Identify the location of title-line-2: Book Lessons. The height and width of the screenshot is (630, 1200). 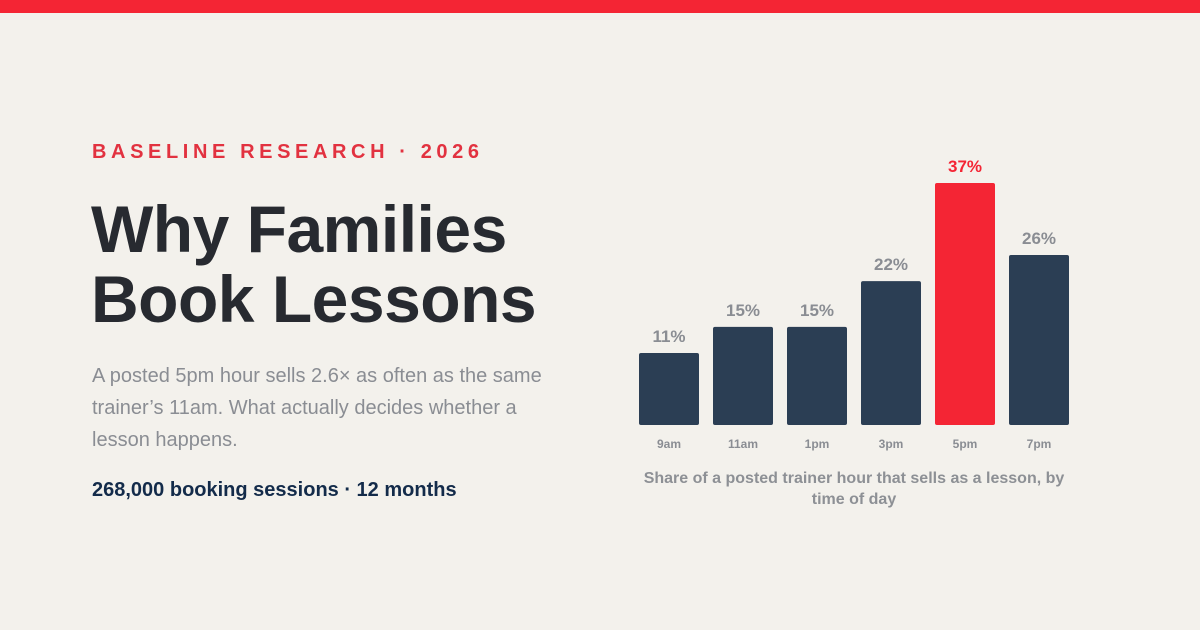
(314, 299).